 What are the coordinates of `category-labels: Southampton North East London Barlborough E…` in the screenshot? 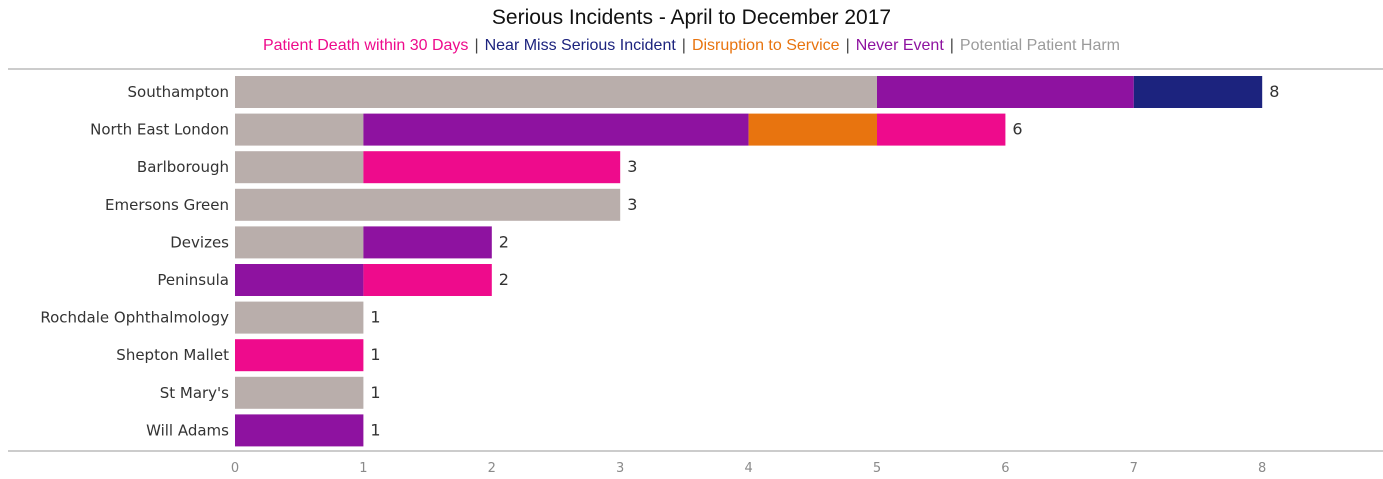 It's located at (134, 261).